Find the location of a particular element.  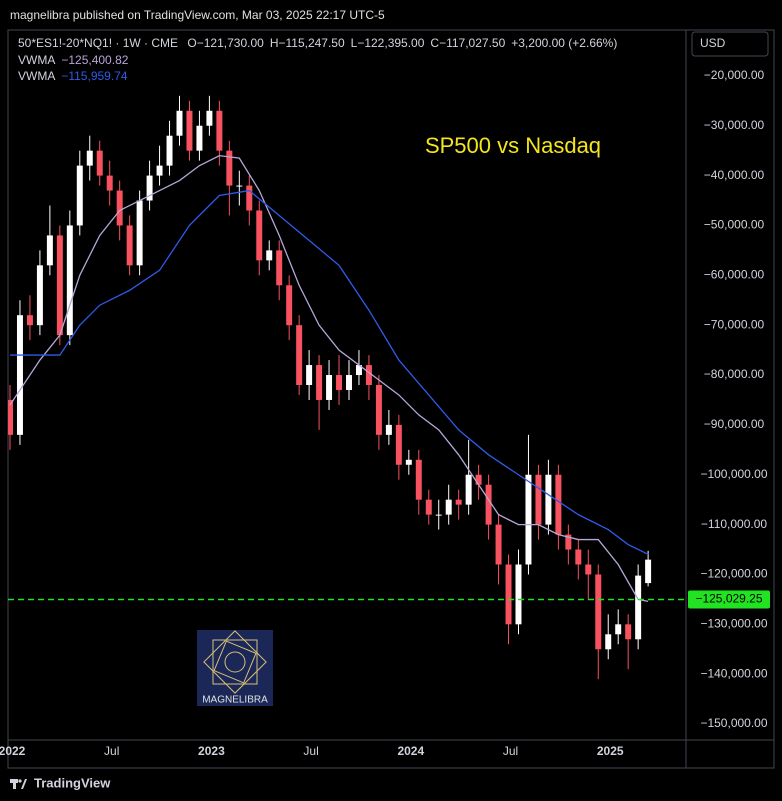

y-tick-label: −110,000.00 is located at coordinates (734, 524).